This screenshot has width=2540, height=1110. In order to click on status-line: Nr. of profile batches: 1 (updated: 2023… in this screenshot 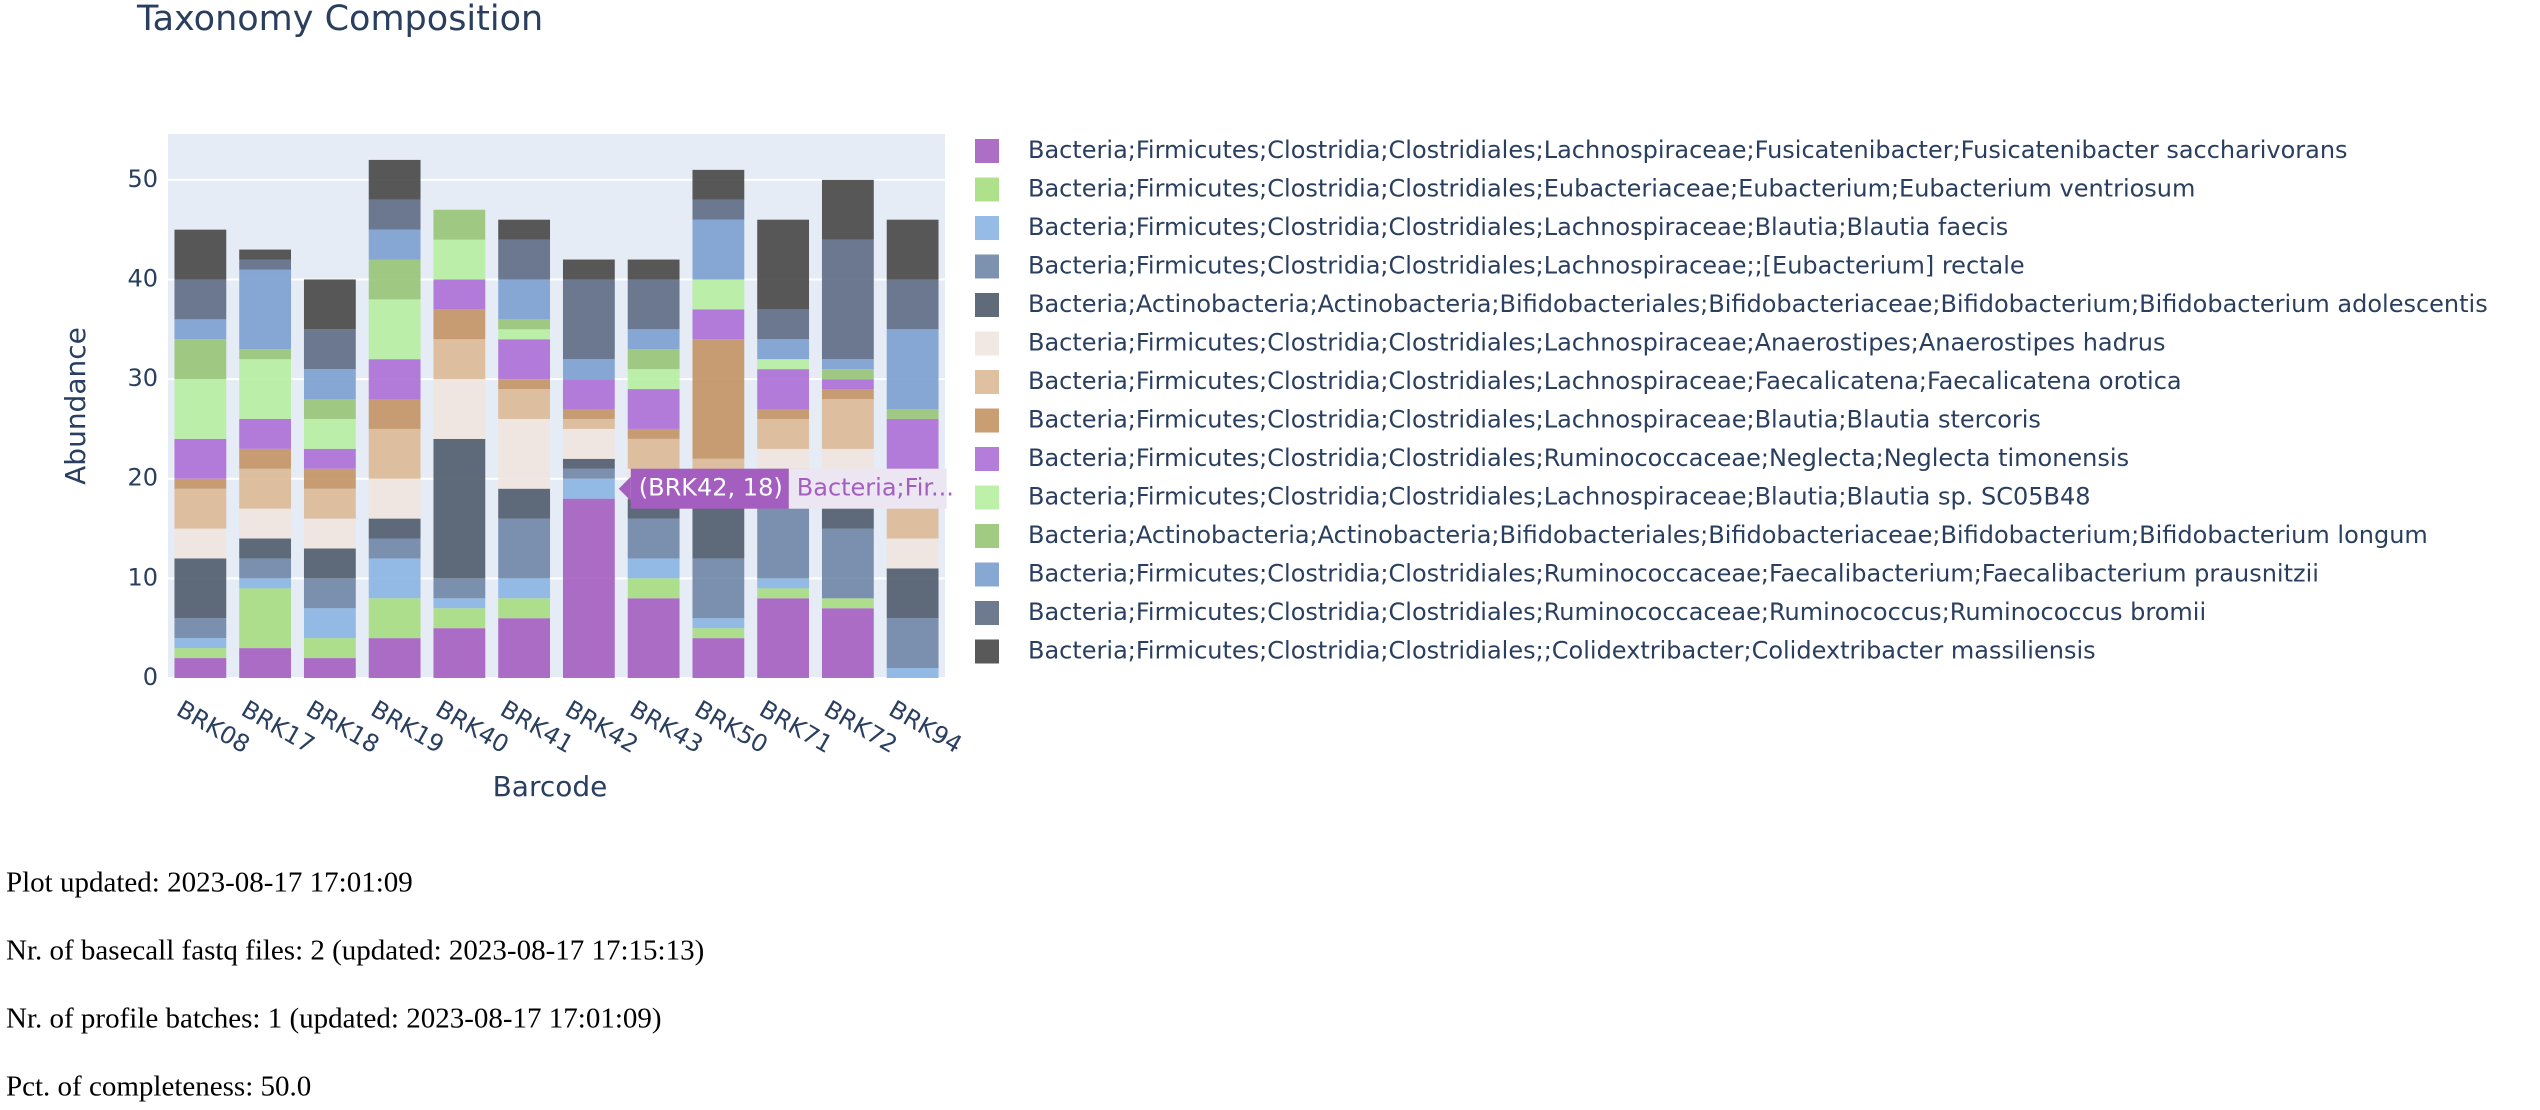, I will do `click(334, 1019)`.